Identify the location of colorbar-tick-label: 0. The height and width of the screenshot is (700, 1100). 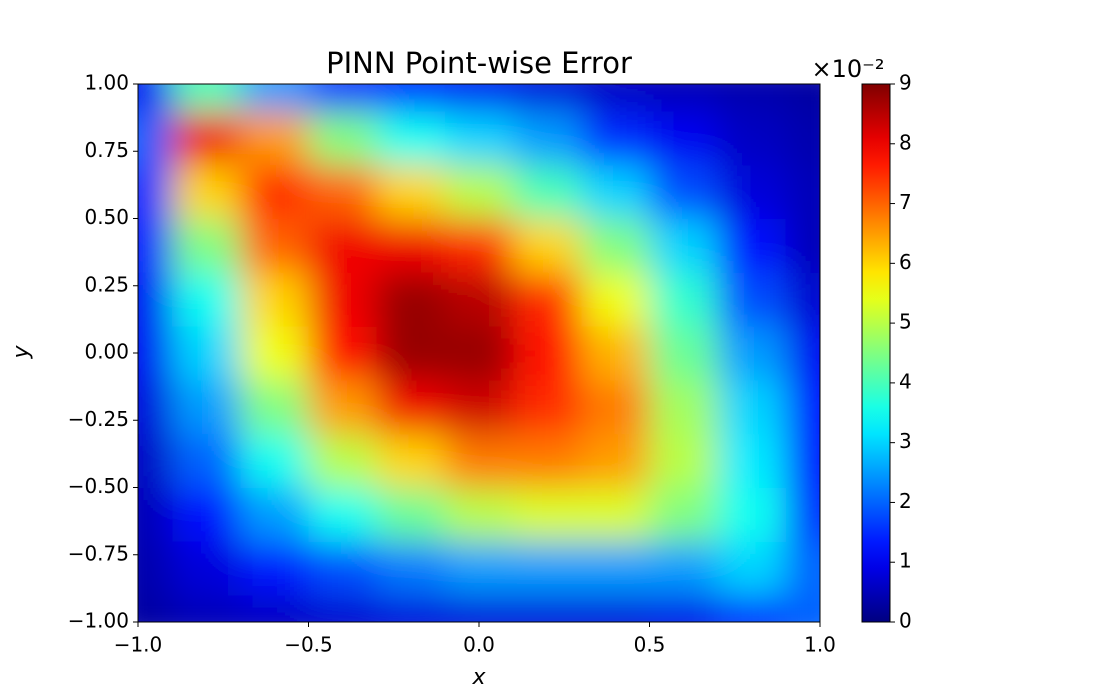
(905, 621).